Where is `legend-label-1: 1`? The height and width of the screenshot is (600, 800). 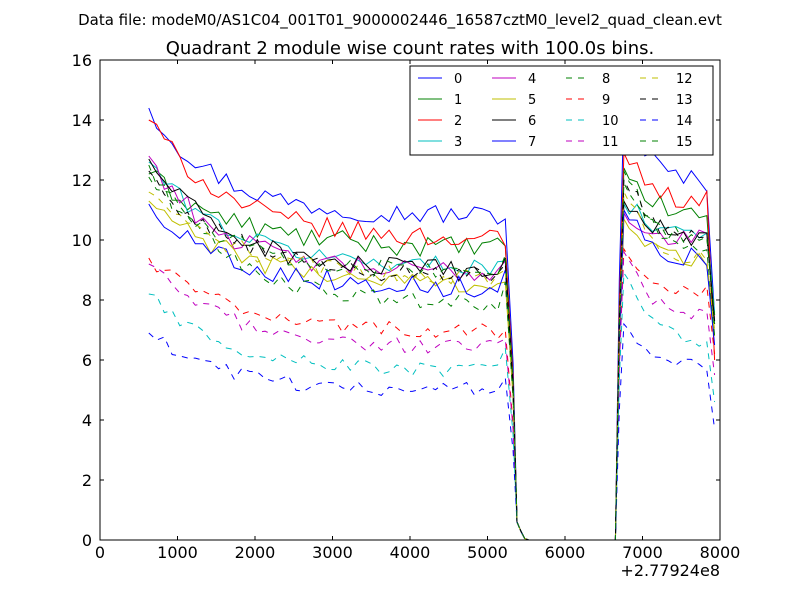
legend-label-1: 1 is located at coordinates (458, 100).